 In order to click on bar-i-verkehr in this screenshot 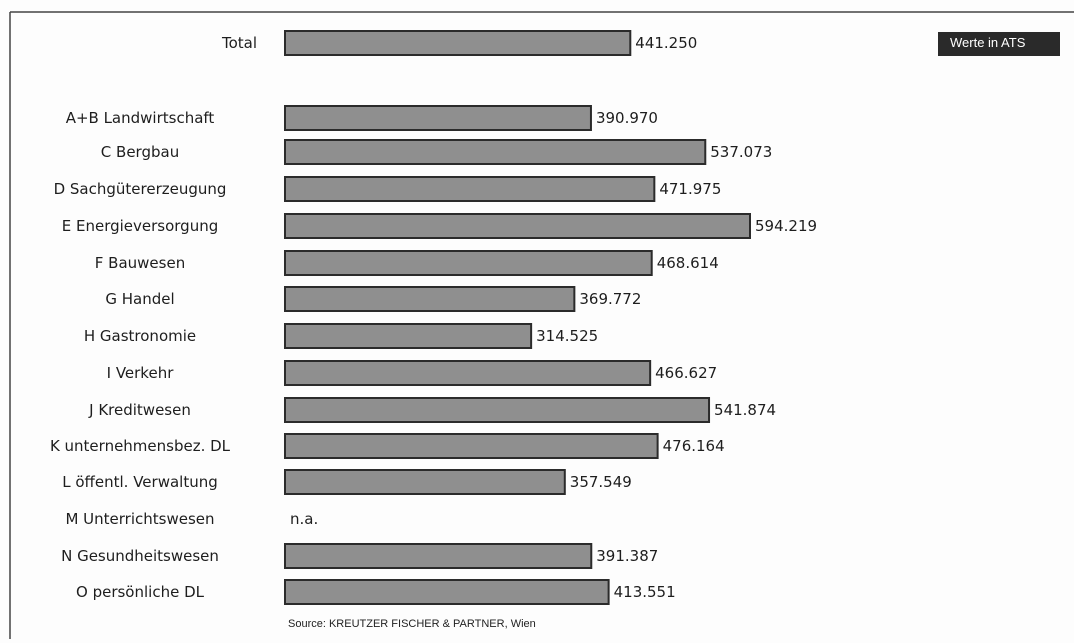, I will do `click(468, 373)`.